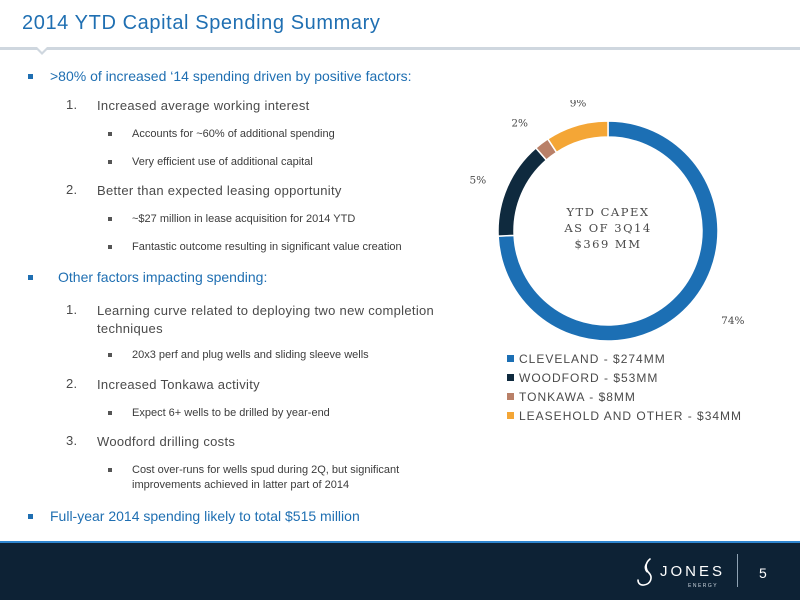 The image size is (800, 600). What do you see at coordinates (703, 586) in the screenshot?
I see `logo-subtext: ENERGY` at bounding box center [703, 586].